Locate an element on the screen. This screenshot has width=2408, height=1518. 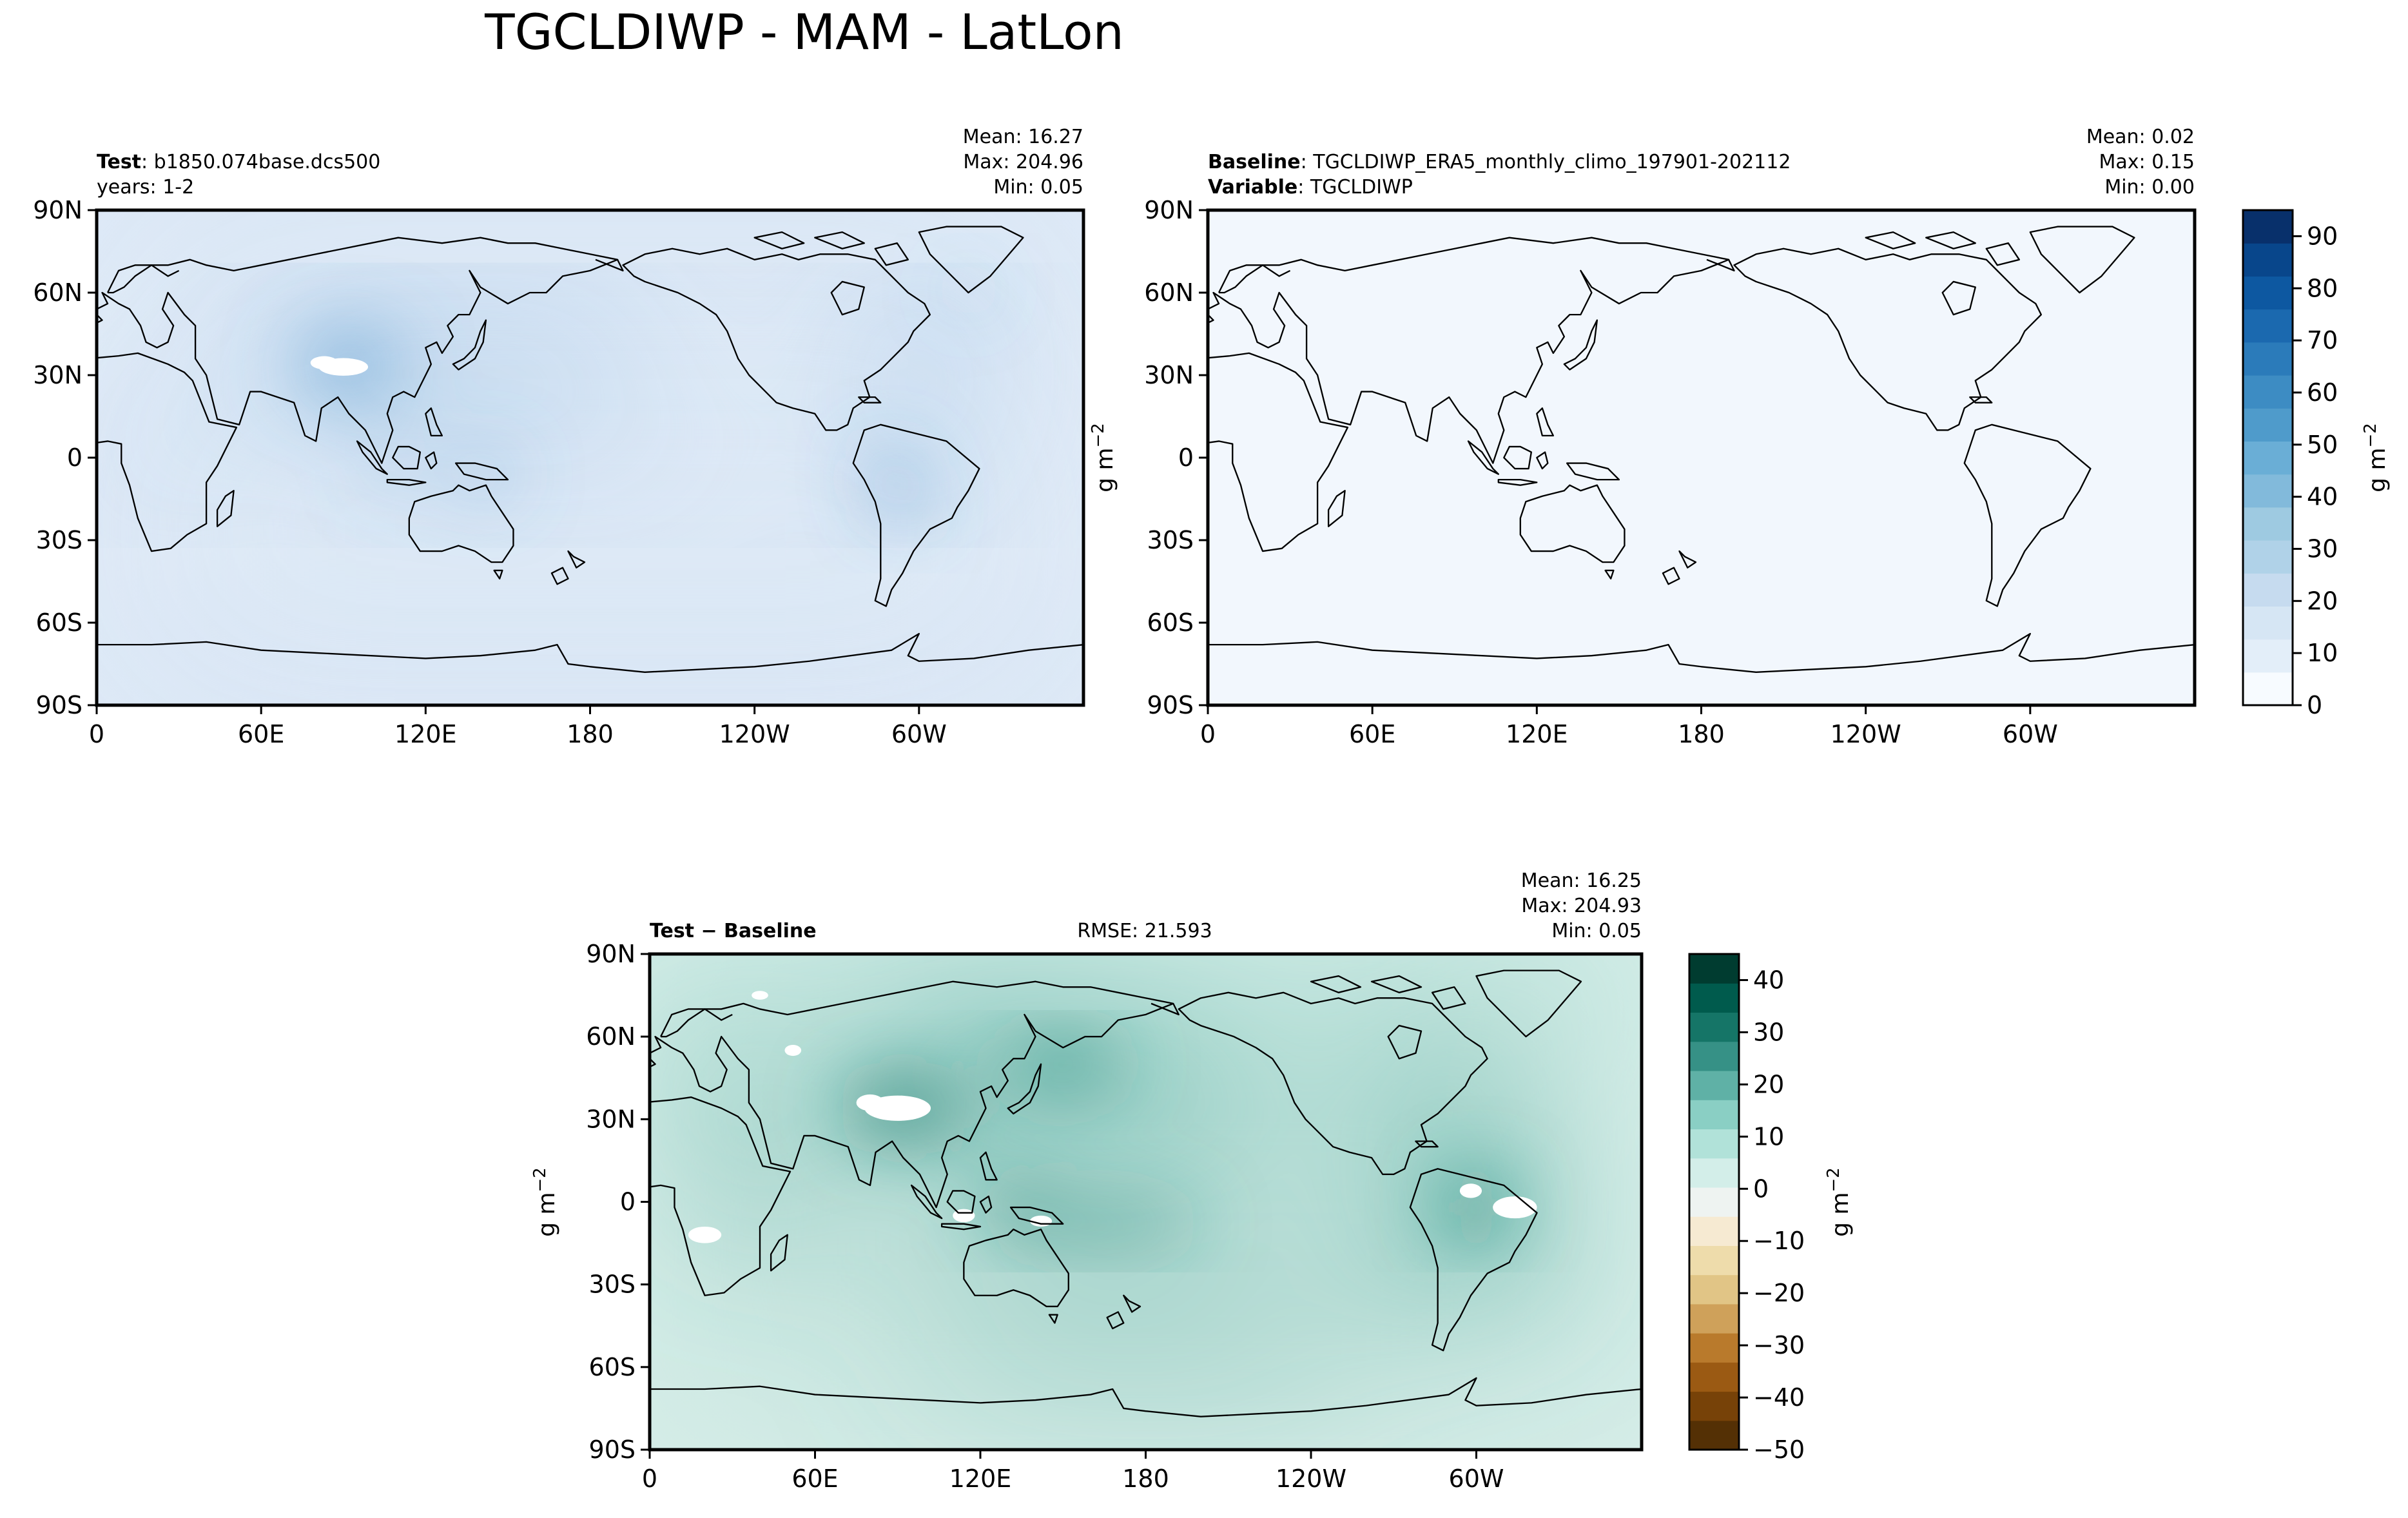
colorbar-blues-tick-label: 20 is located at coordinates (2322, 601).